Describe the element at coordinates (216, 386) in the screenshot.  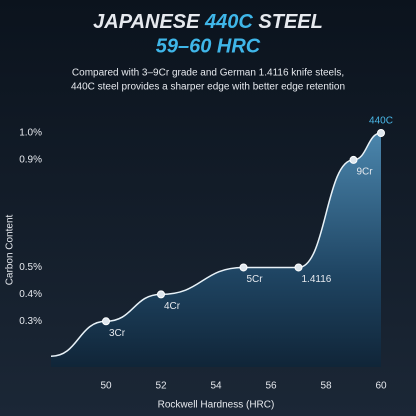
I see `x-tick-label: 54` at that location.